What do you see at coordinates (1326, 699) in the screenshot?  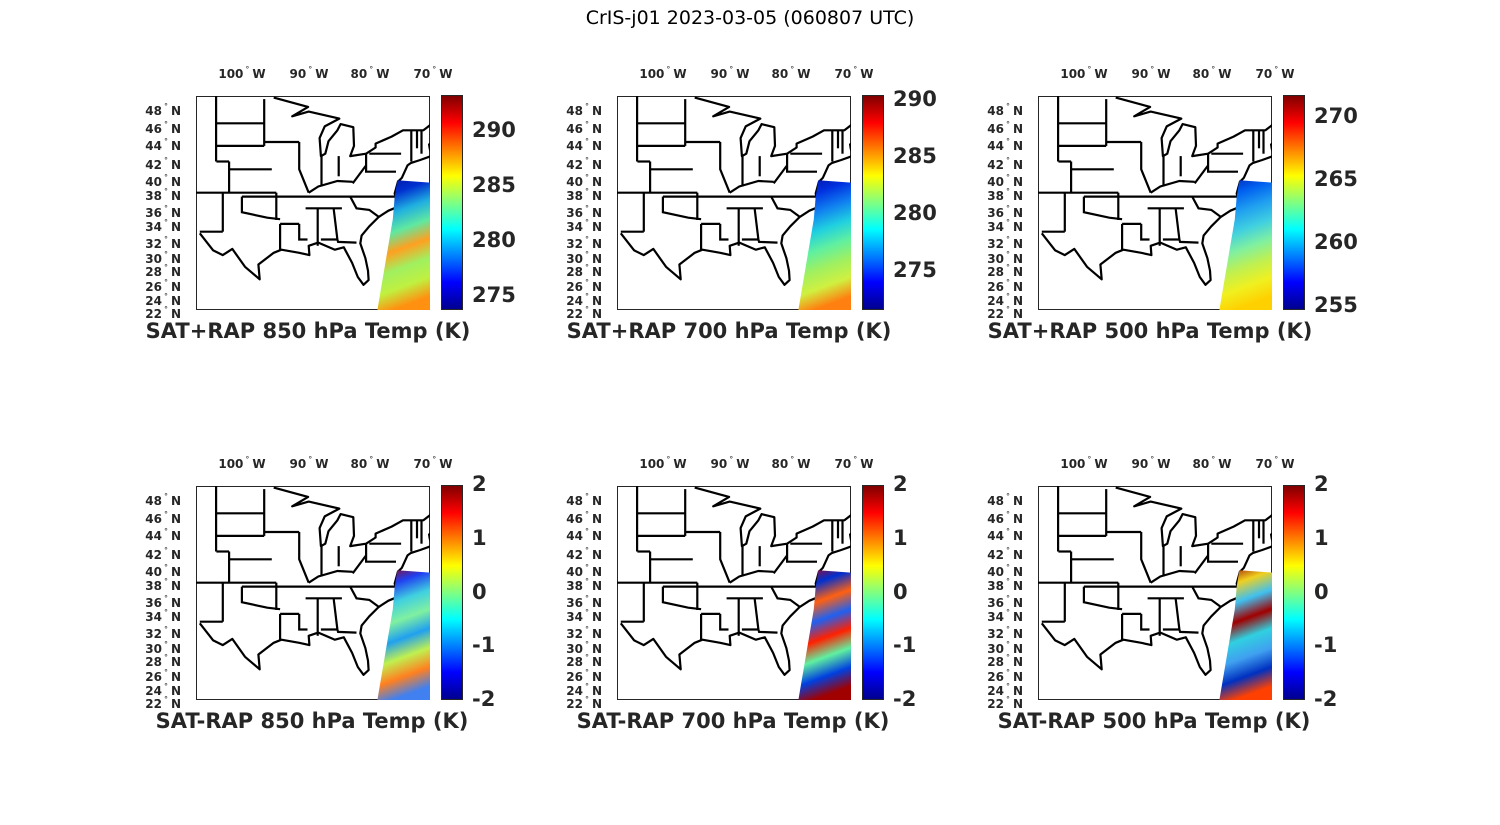 I see `colorbar-tick-label: -2` at bounding box center [1326, 699].